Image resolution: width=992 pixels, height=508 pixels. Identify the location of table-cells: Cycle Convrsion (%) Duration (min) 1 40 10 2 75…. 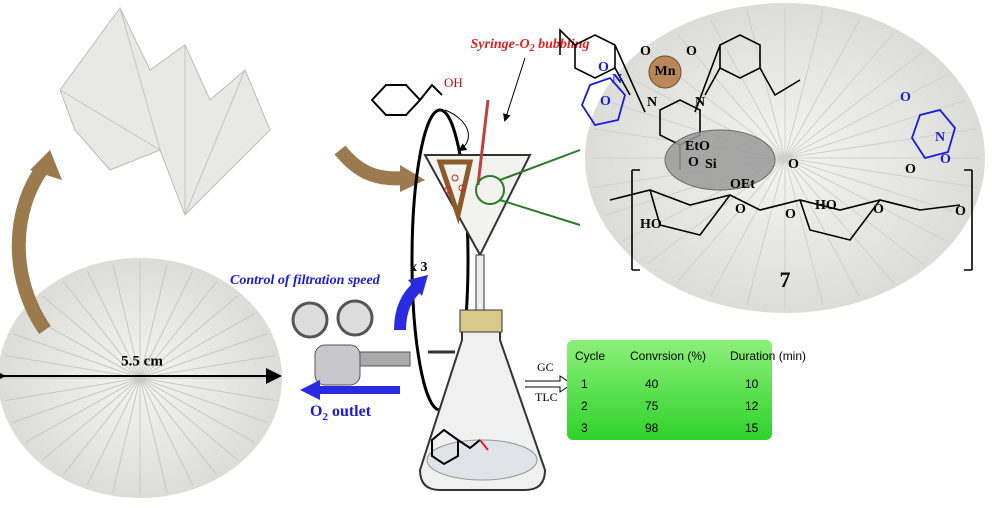
(690, 392).